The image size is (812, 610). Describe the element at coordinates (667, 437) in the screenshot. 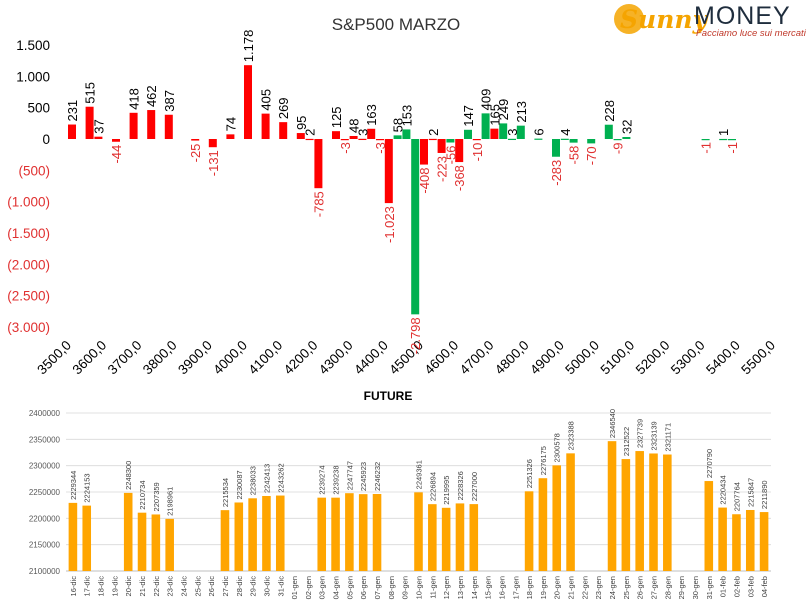

I see `data-label: 2321171` at that location.